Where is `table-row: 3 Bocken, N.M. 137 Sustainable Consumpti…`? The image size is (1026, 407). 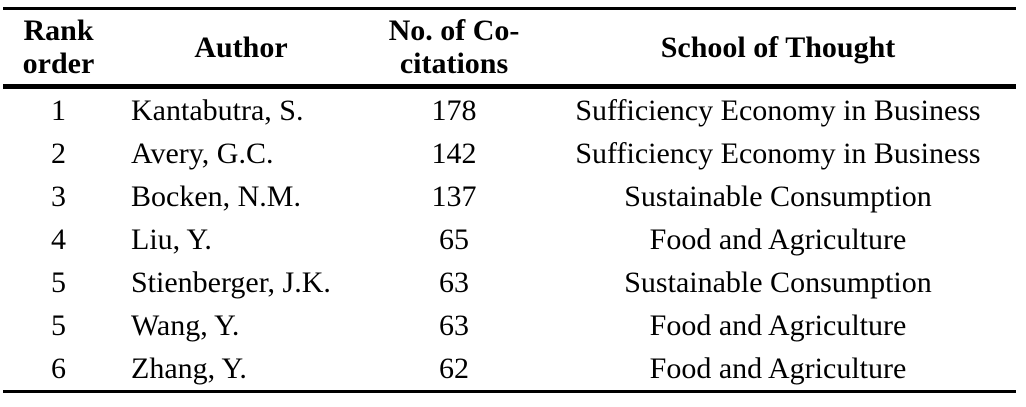
table-row: 3 Bocken, N.M. 137 Sustainable Consumpti… is located at coordinates (509, 196).